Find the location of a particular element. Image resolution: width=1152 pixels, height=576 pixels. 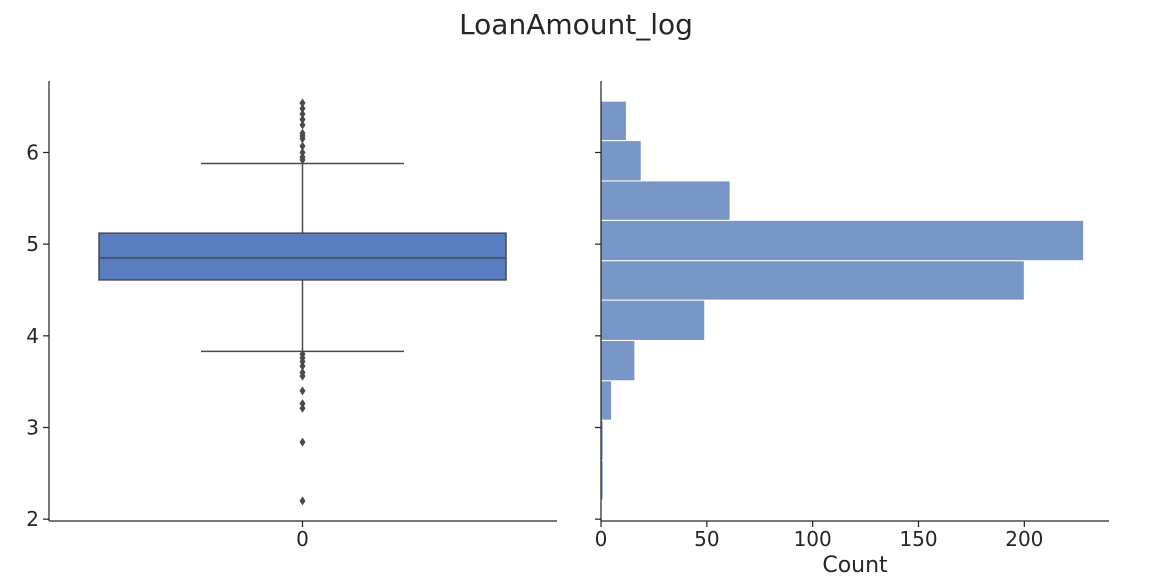

y-tick-label: 4 is located at coordinates (32, 336).